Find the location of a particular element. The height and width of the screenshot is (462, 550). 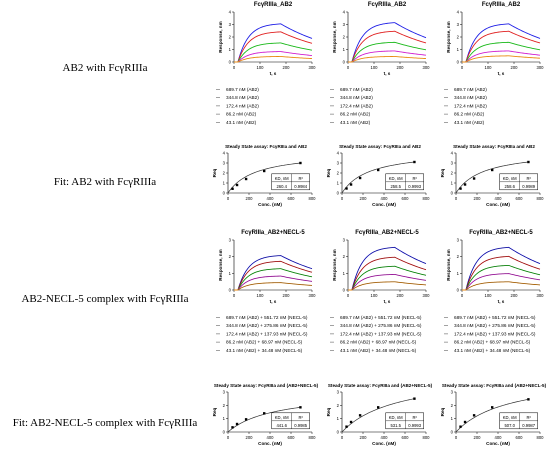

legend-entry: 344.8 nM (AB2) + 275.86 nM (NECL-5) is located at coordinates (267, 325).